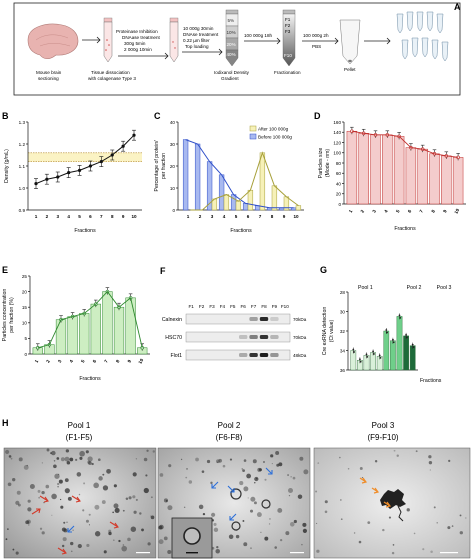  What do you see at coordinates (253, 128) in the screenshot?
I see `legend-swatch-after` at bounding box center [253, 128].